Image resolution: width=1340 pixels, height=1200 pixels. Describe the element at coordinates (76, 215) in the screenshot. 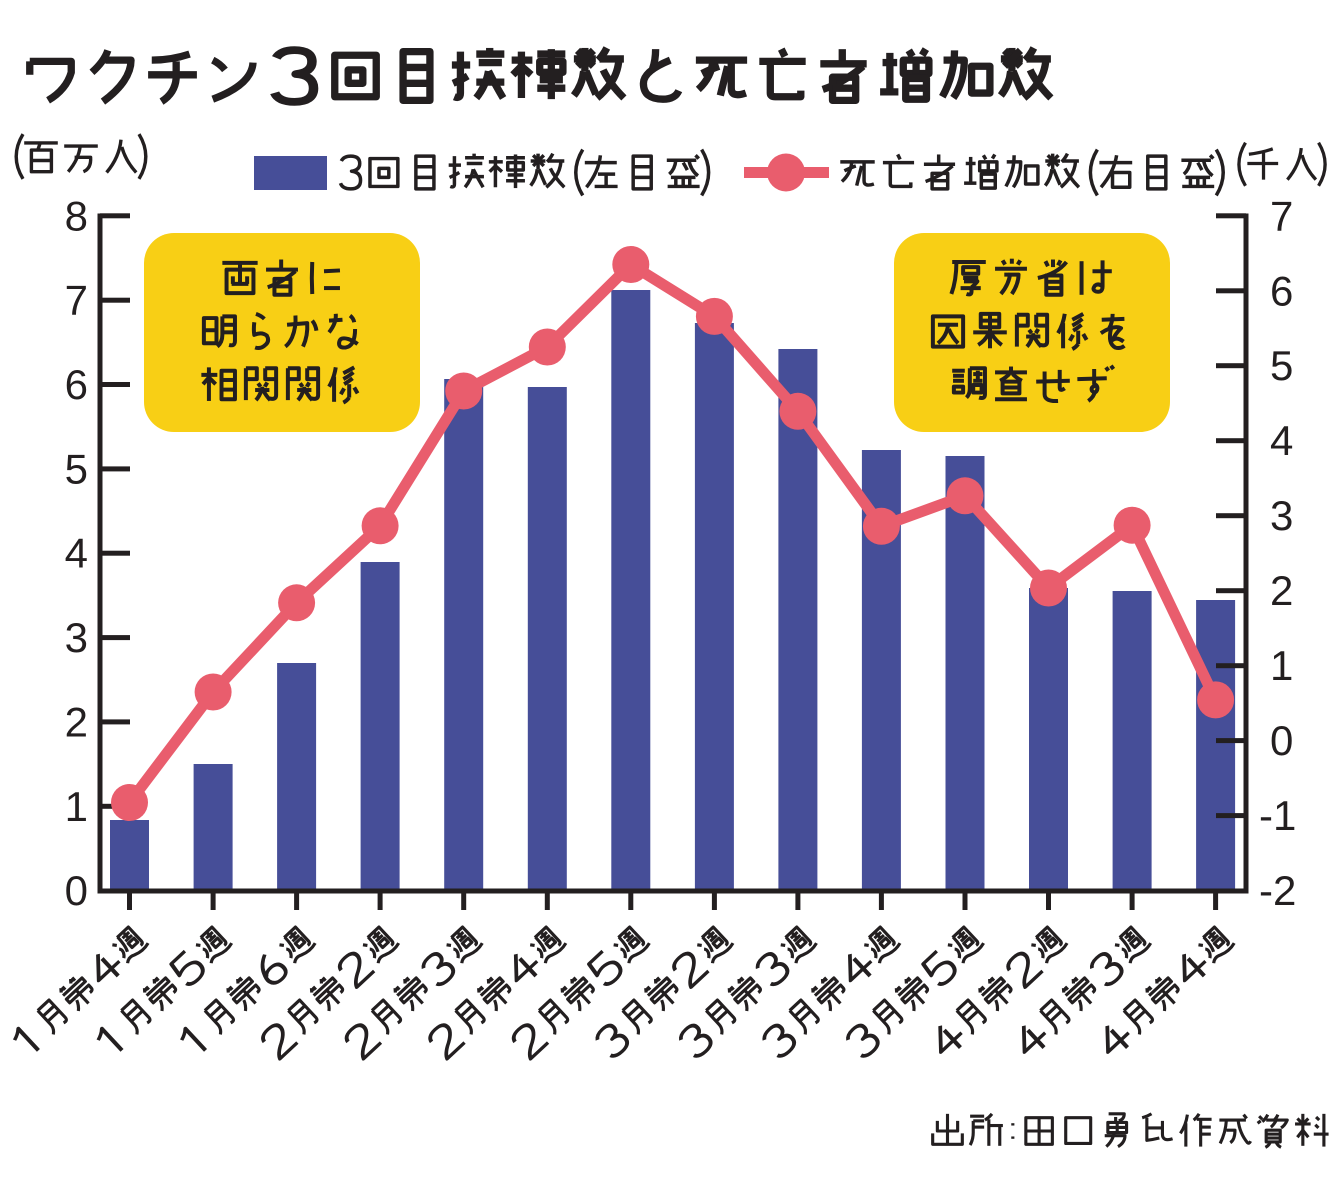

I see `svg-text: 8` at that location.